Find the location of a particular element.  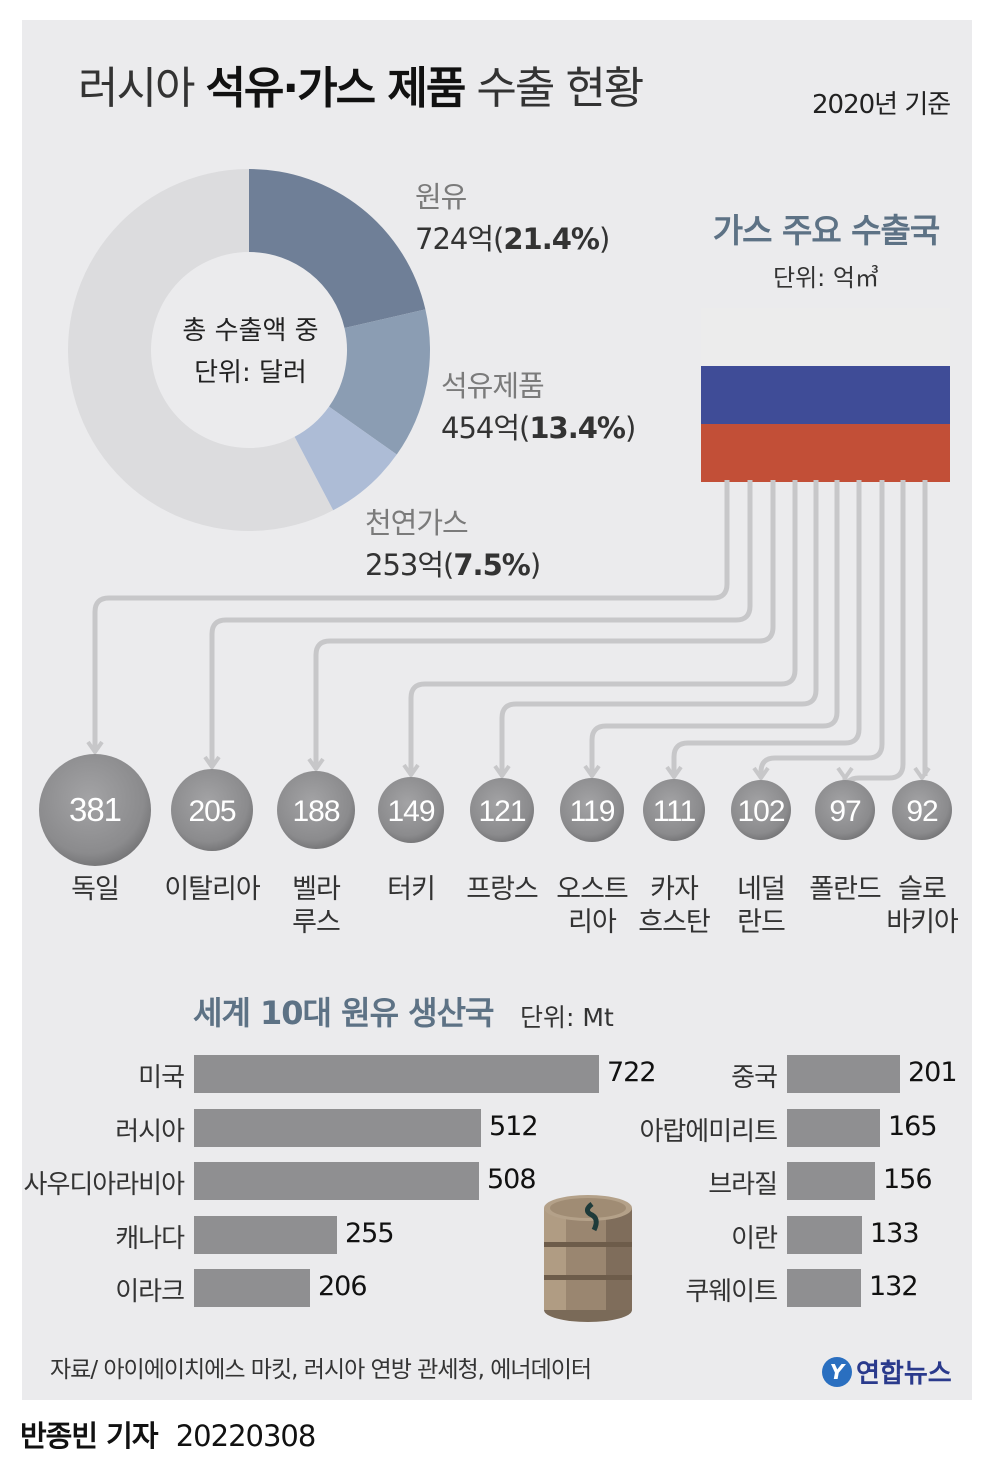

segment-label-crude: 원유 724억(21.4%) is located at coordinates (512, 216).